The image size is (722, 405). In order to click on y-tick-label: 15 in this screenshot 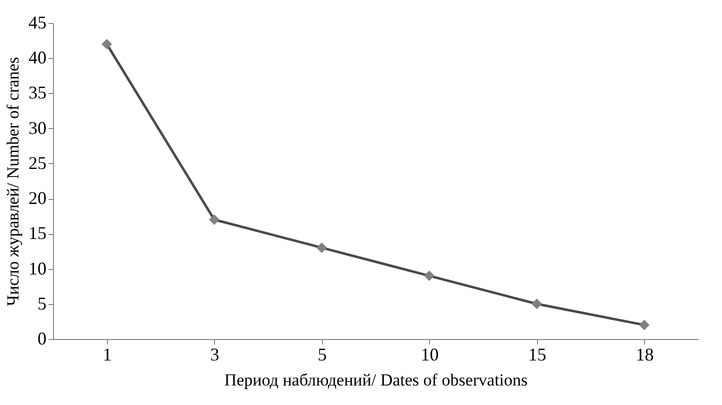, I will do `click(37, 233)`.